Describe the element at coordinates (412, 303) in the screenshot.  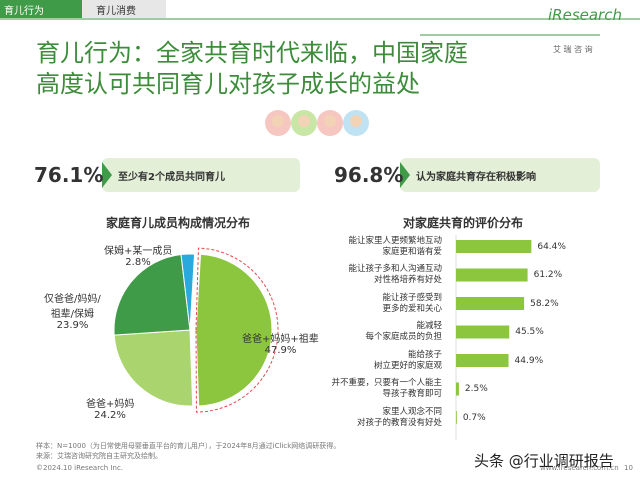
I see `bar-category-label: 能让孩子感受到 更多的爱和关心` at that location.